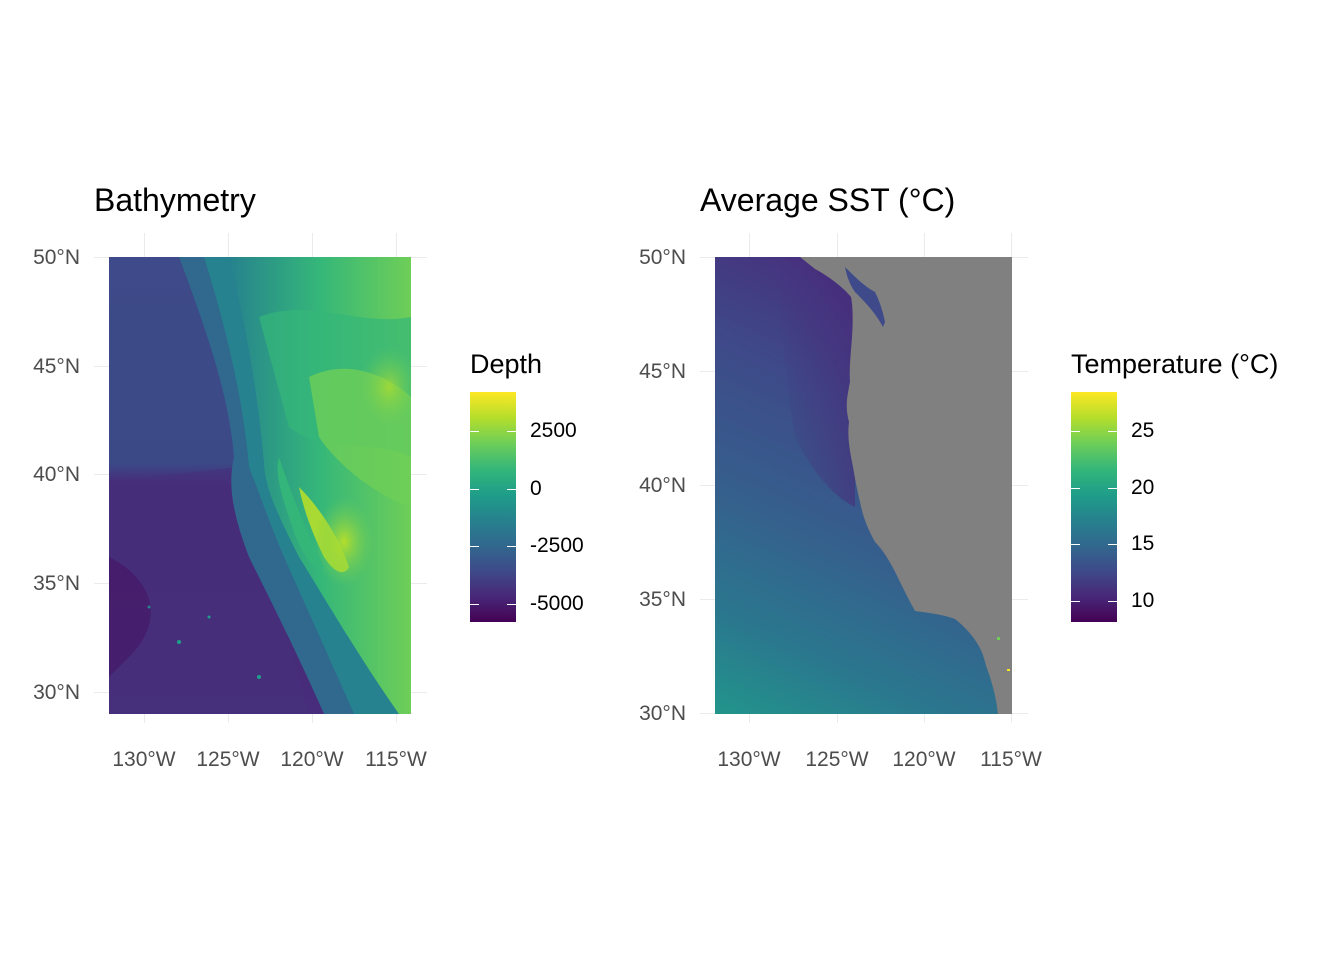 This screenshot has width=1344, height=960. What do you see at coordinates (662, 713) in the screenshot?
I see `right-y-tick-label: 30°N` at bounding box center [662, 713].